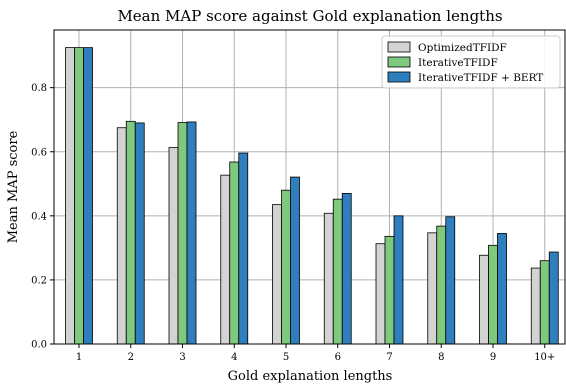  I want to click on legend-box, so click(471, 62).